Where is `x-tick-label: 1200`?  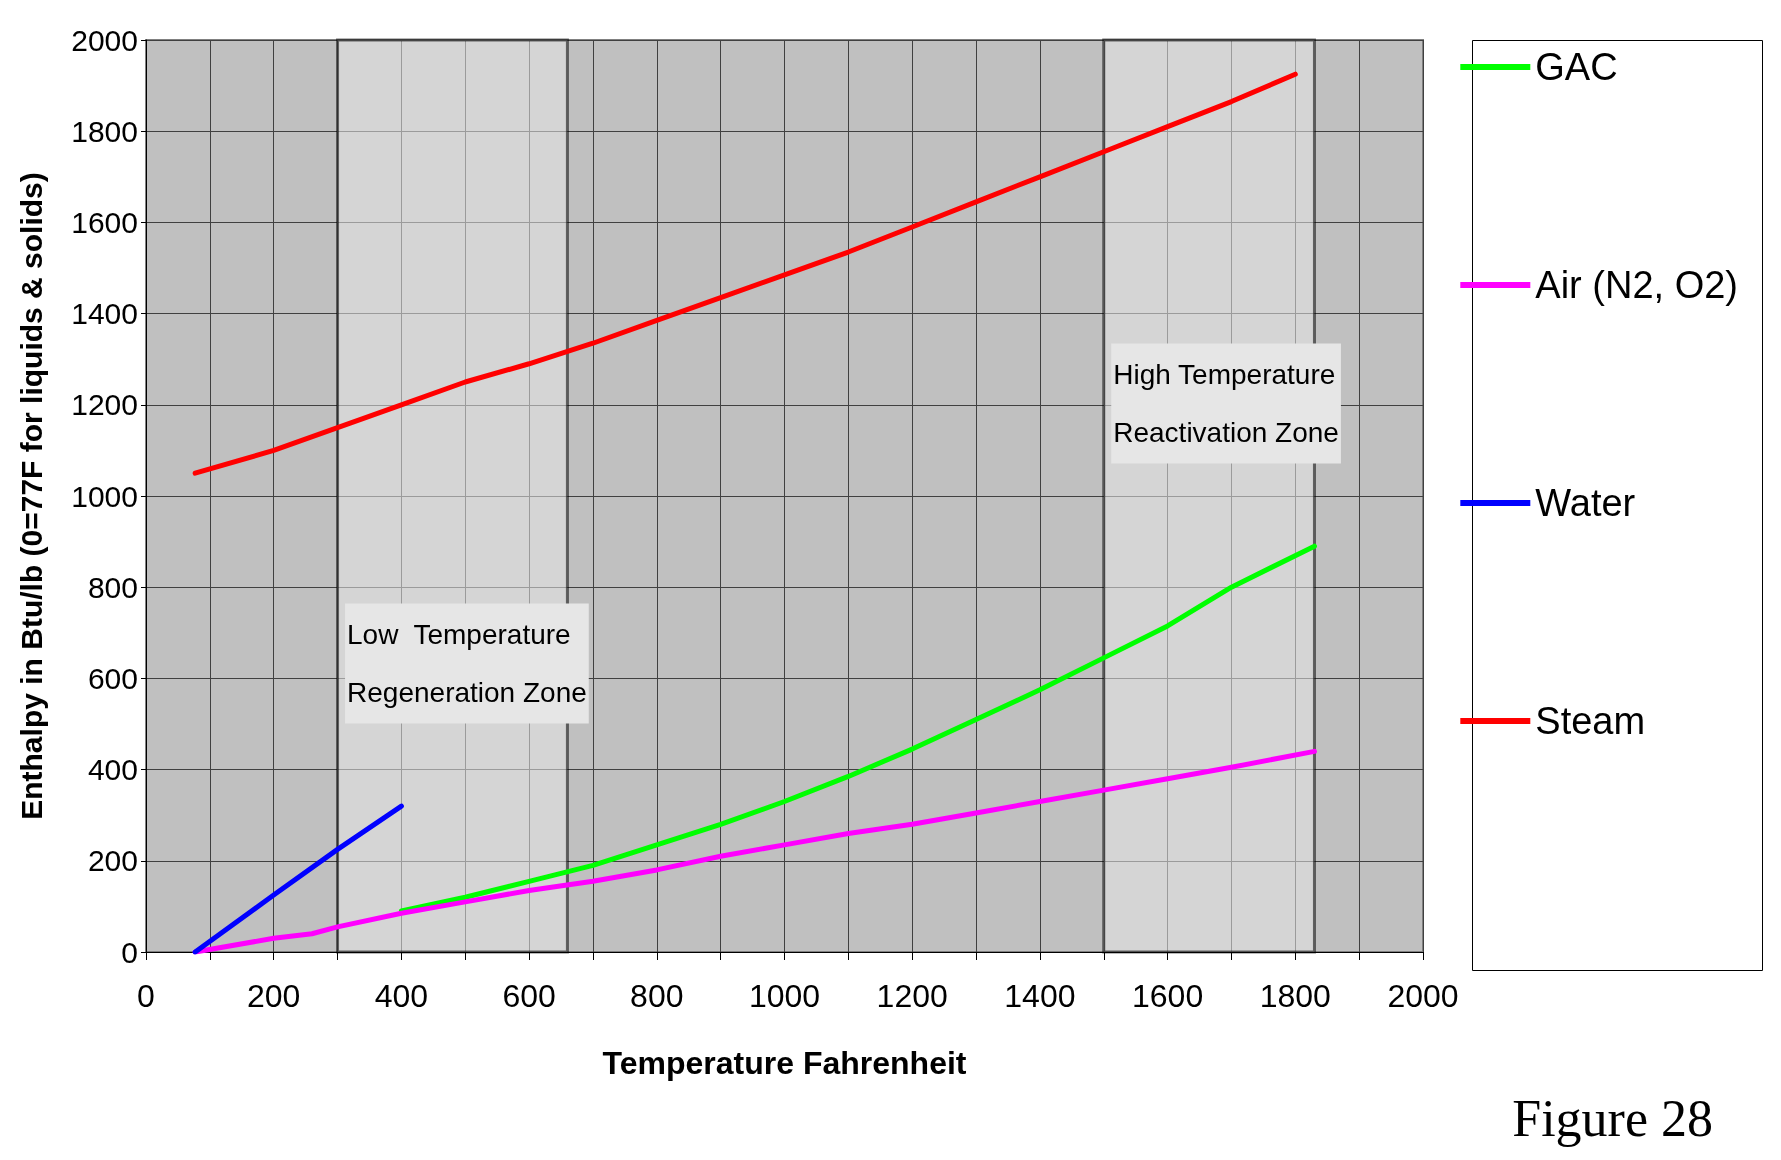
x-tick-label: 1200 is located at coordinates (912, 996).